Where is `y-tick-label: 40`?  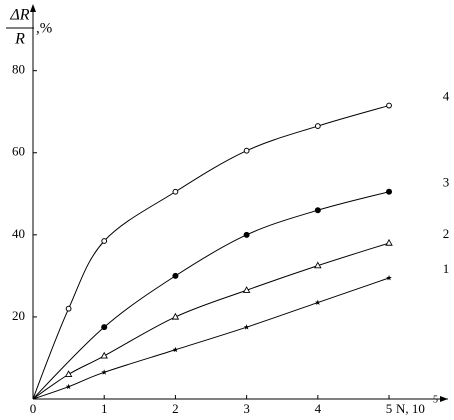
y-tick-label: 40 is located at coordinates (18, 233).